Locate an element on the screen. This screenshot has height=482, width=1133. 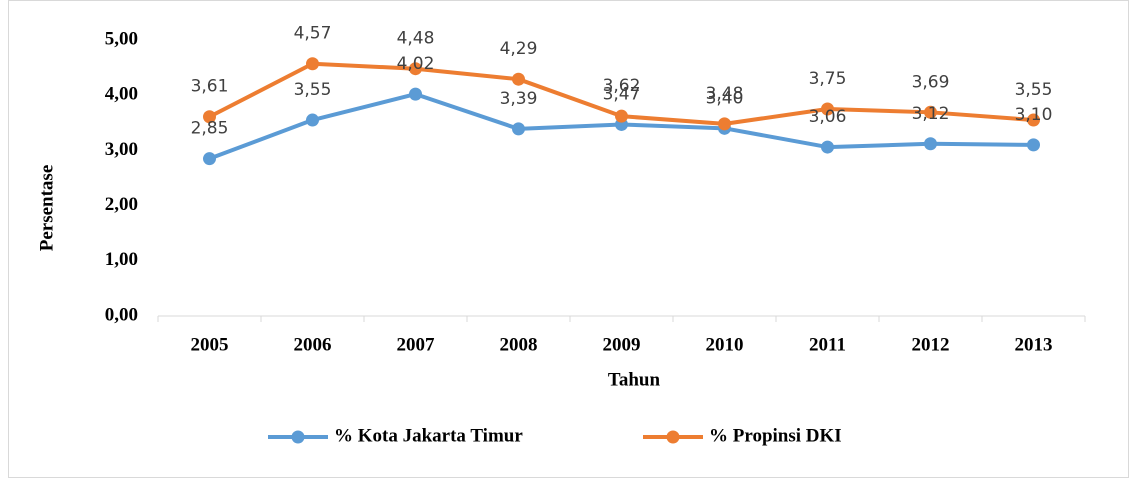
data-label: 3,40 is located at coordinates (725, 98).